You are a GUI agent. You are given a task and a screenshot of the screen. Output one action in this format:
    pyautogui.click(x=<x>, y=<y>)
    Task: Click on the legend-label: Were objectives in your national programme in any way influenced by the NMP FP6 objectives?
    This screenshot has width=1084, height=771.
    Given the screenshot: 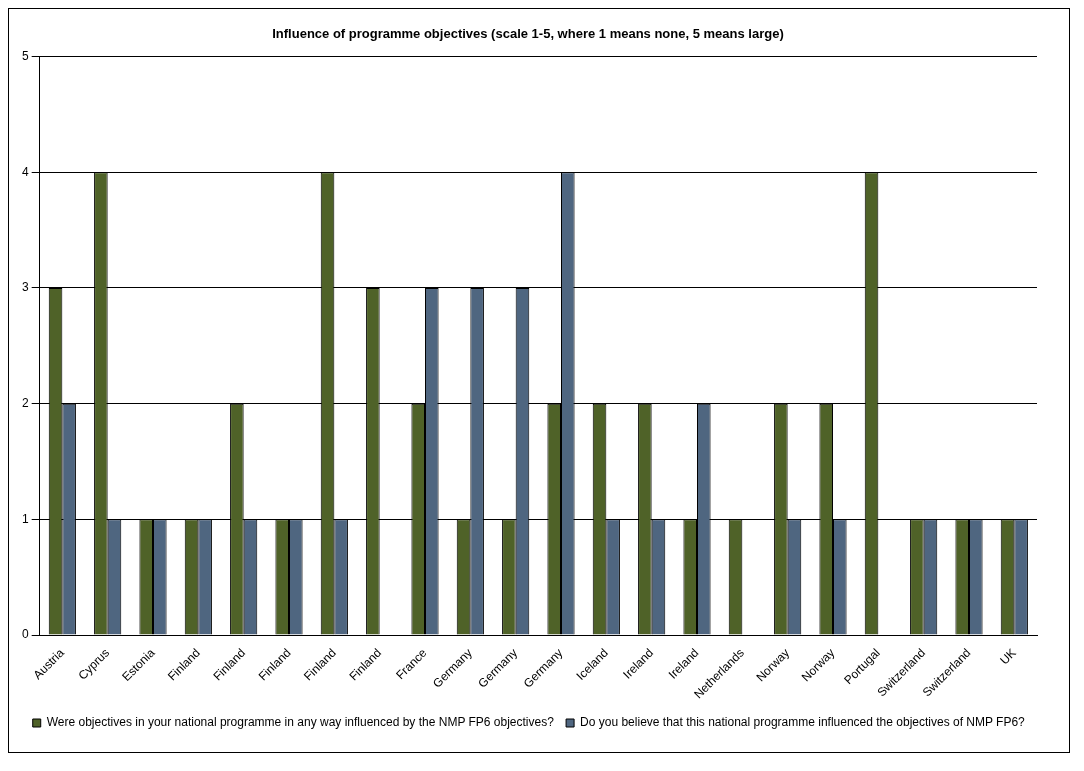 What is the action you would take?
    pyautogui.click(x=300, y=722)
    